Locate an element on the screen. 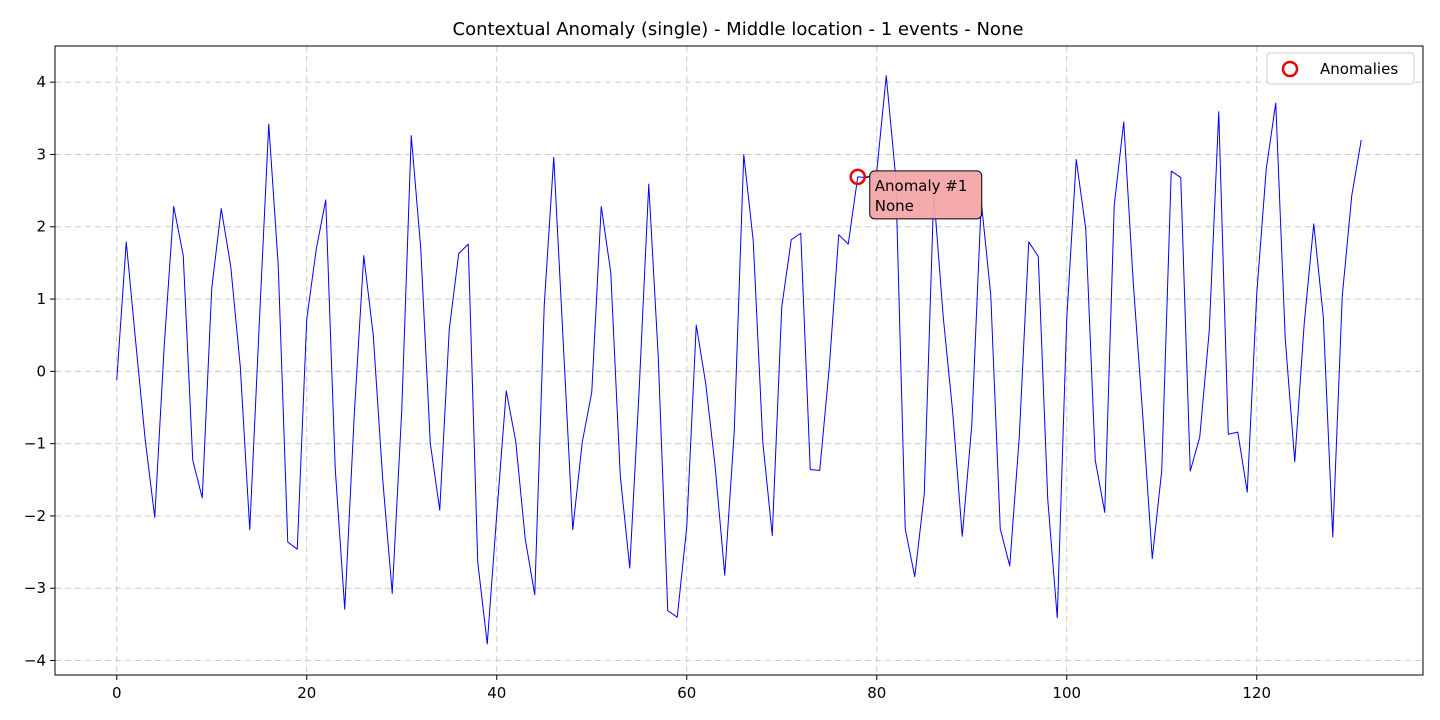 This screenshot has width=1440, height=720. y-tick-label: 2 is located at coordinates (41, 227).